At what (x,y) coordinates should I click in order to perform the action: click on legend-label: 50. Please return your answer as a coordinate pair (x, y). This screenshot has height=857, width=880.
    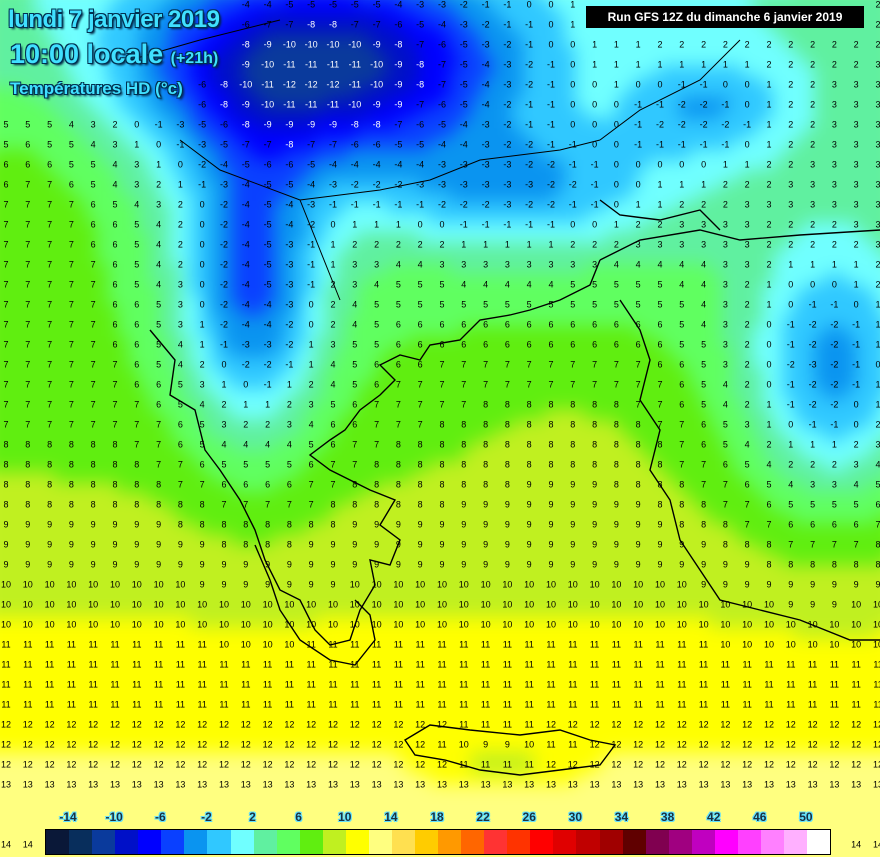
    Looking at the image, I should click on (806, 817).